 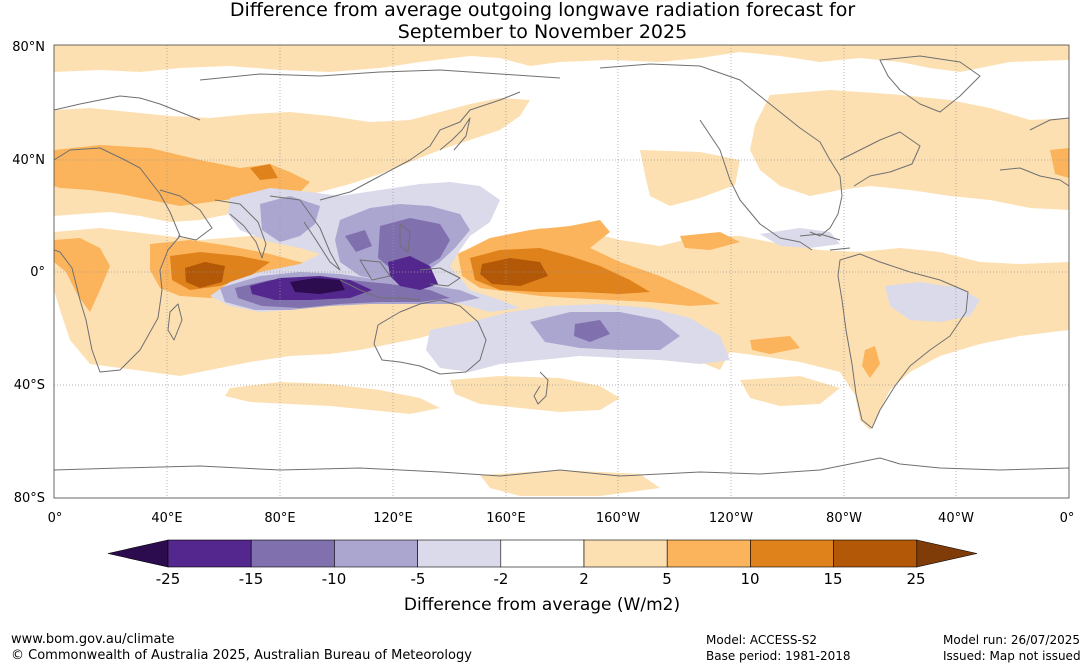 I want to click on lat-label: 80°N, so click(x=28, y=47).